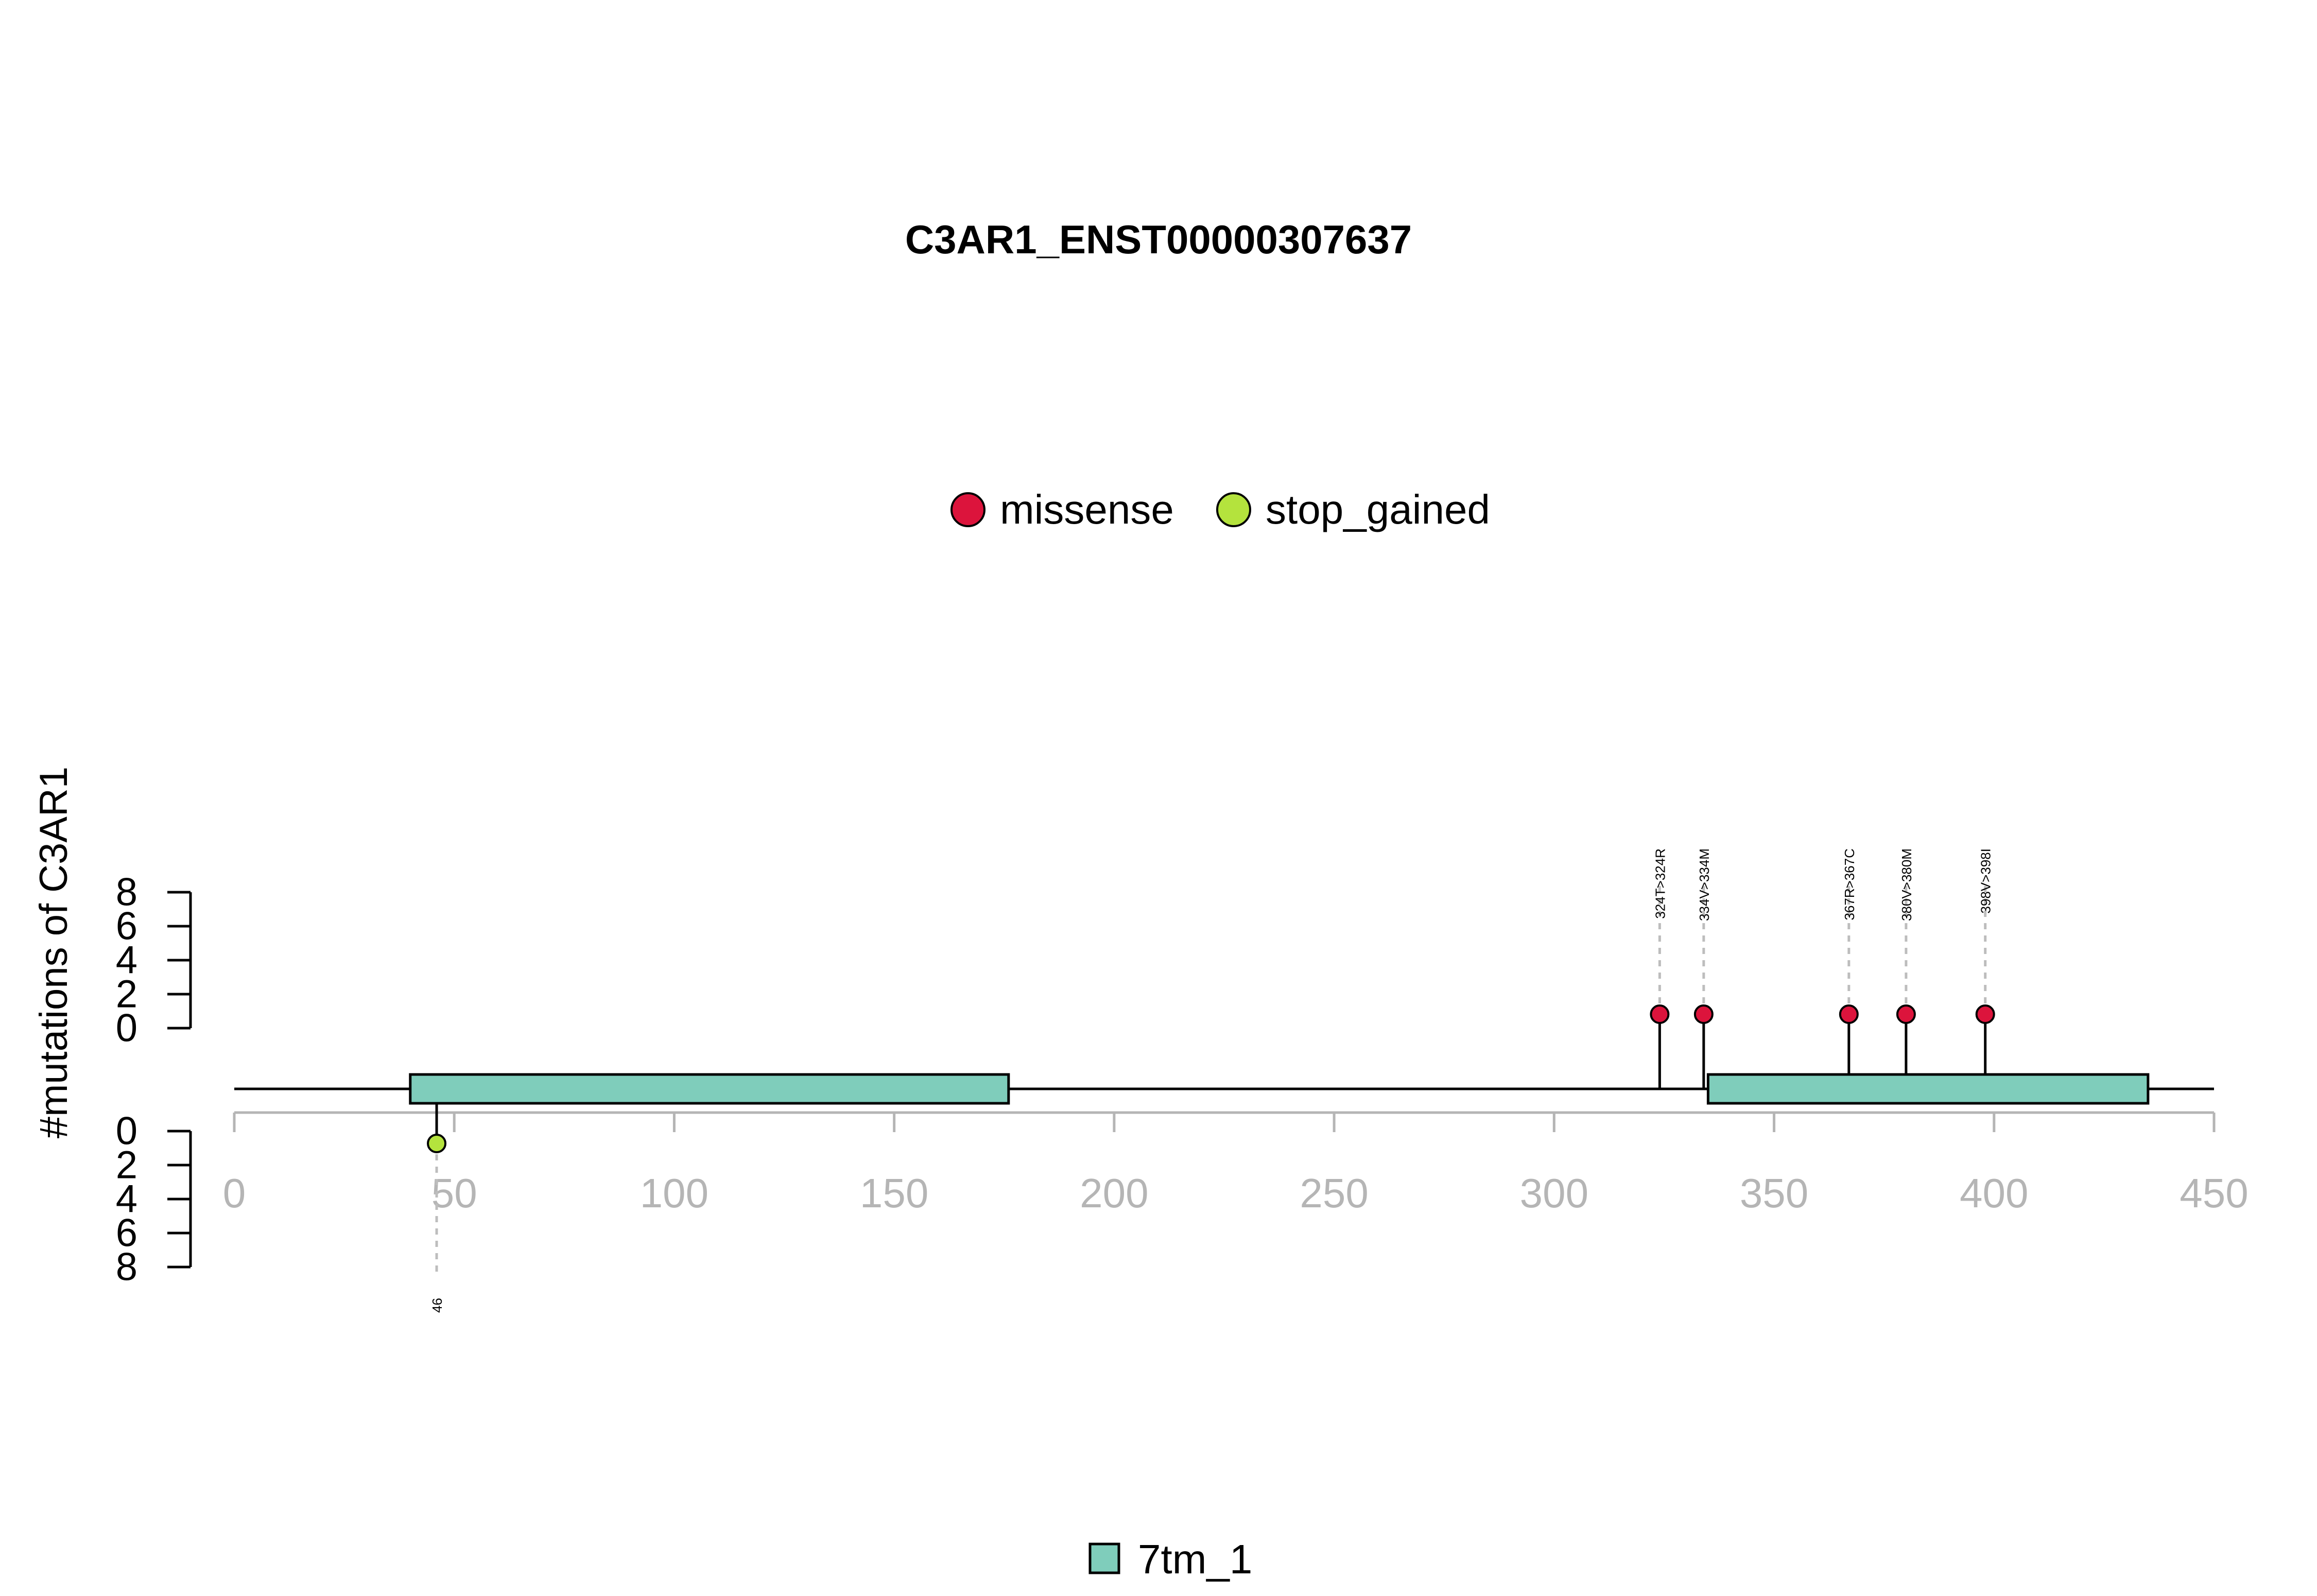  What do you see at coordinates (454, 1193) in the screenshot?
I see `x-tick-label: 50` at bounding box center [454, 1193].